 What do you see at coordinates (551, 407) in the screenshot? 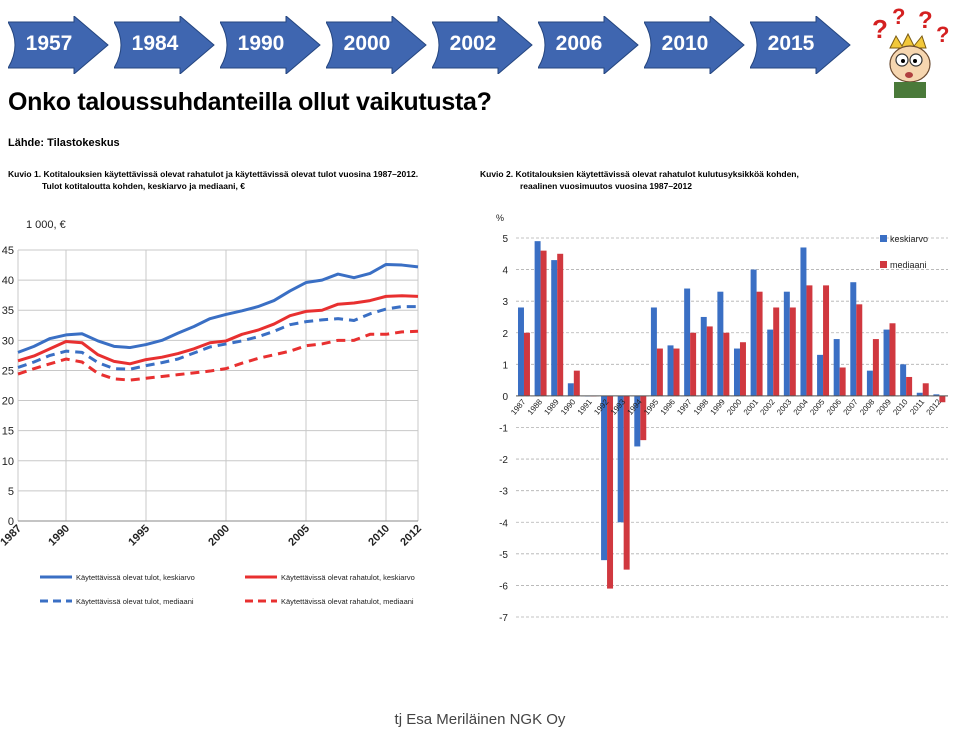
I see `x-tick-label: 1989` at bounding box center [551, 407].